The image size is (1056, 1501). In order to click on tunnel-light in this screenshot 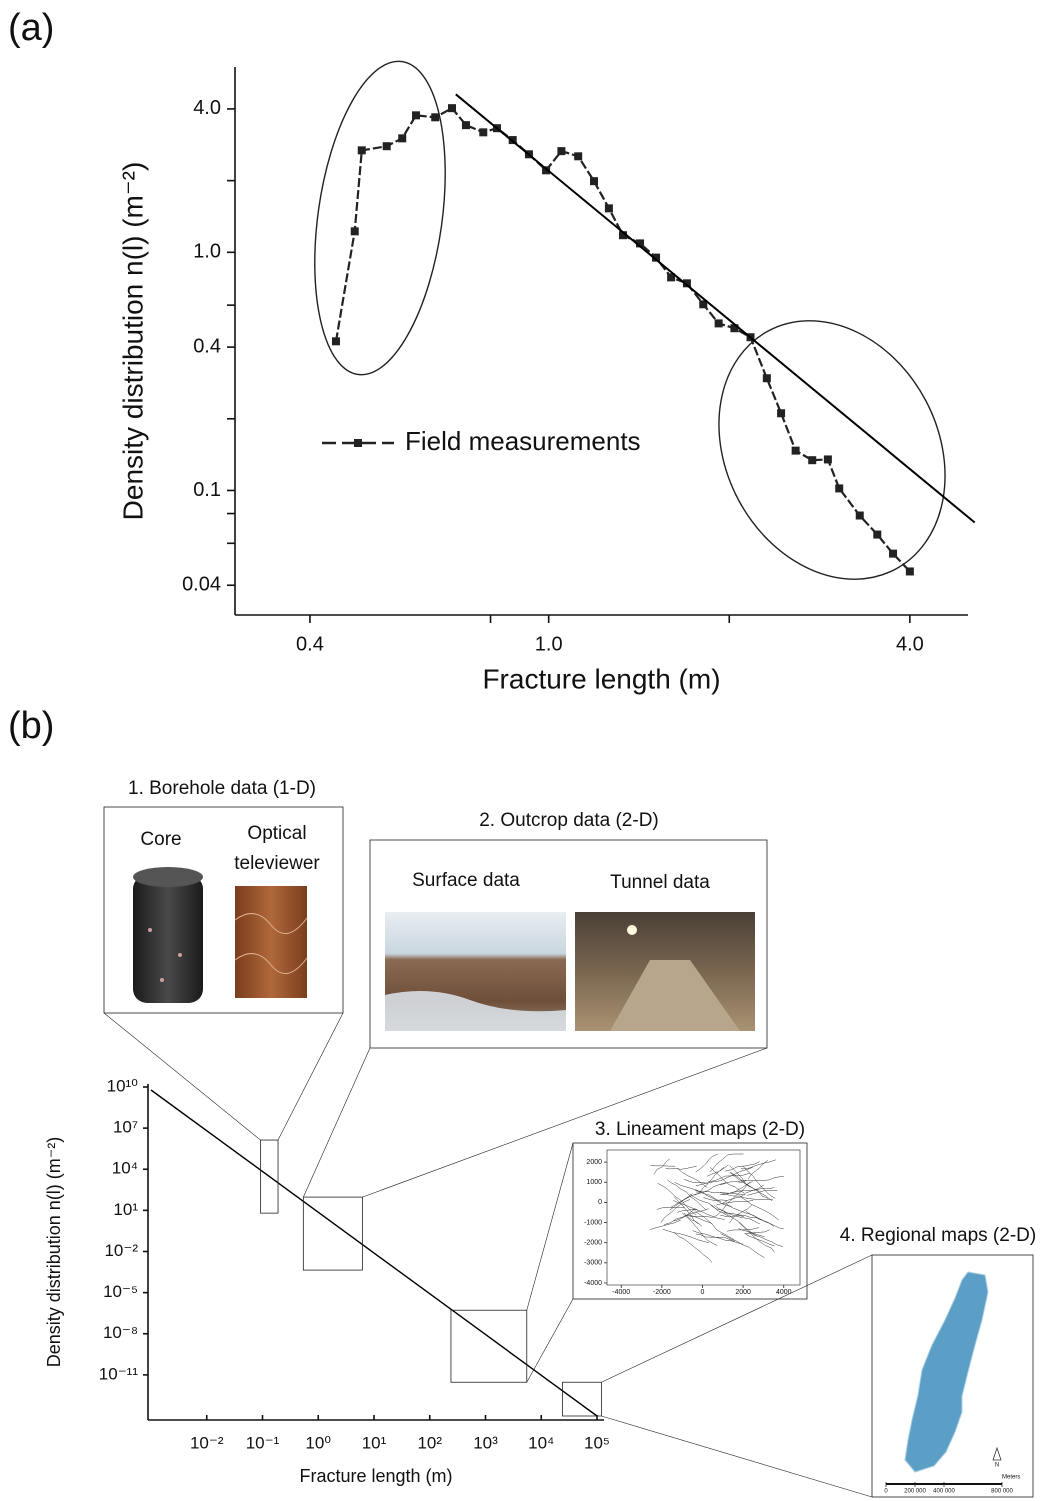, I will do `click(632, 930)`.